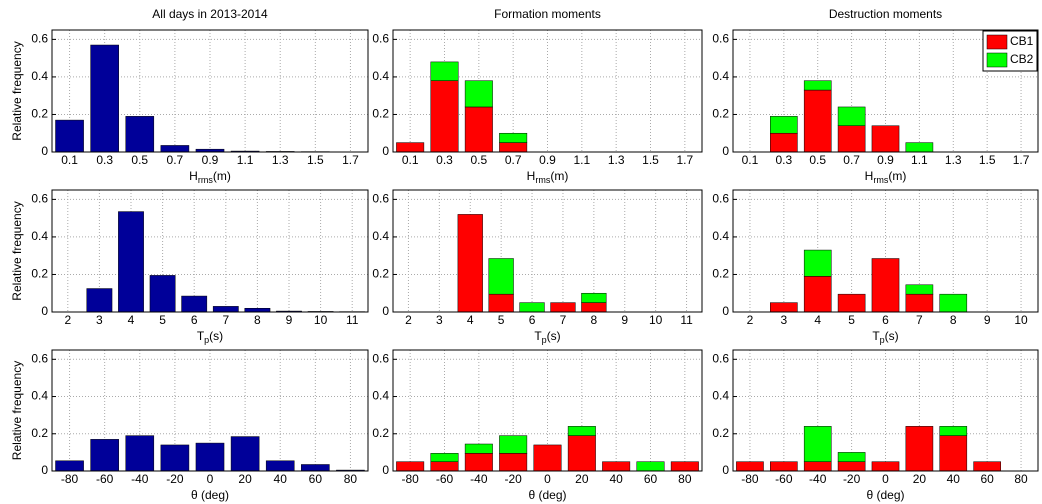 The width and height of the screenshot is (1042, 504). I want to click on x-label-part: p, so click(882, 340).